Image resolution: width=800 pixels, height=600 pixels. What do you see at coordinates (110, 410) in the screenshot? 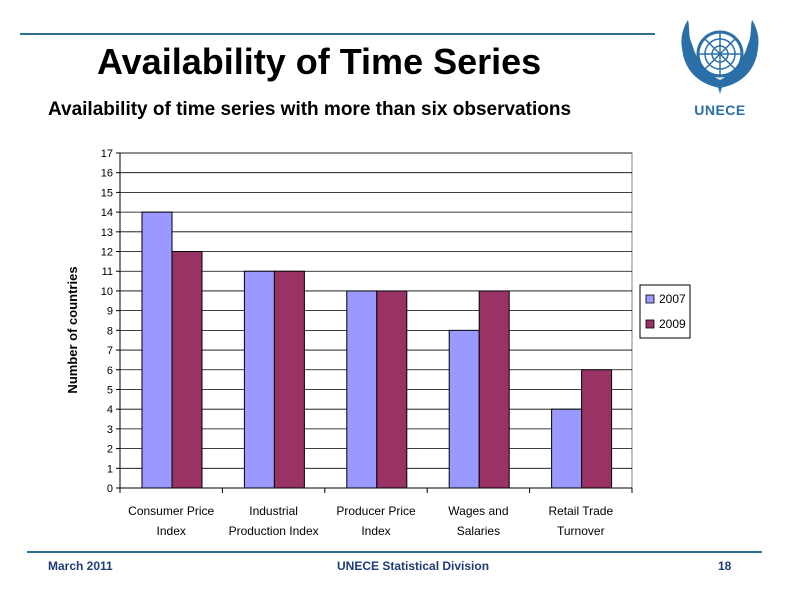
I see `y-tick-label: 4` at bounding box center [110, 410].